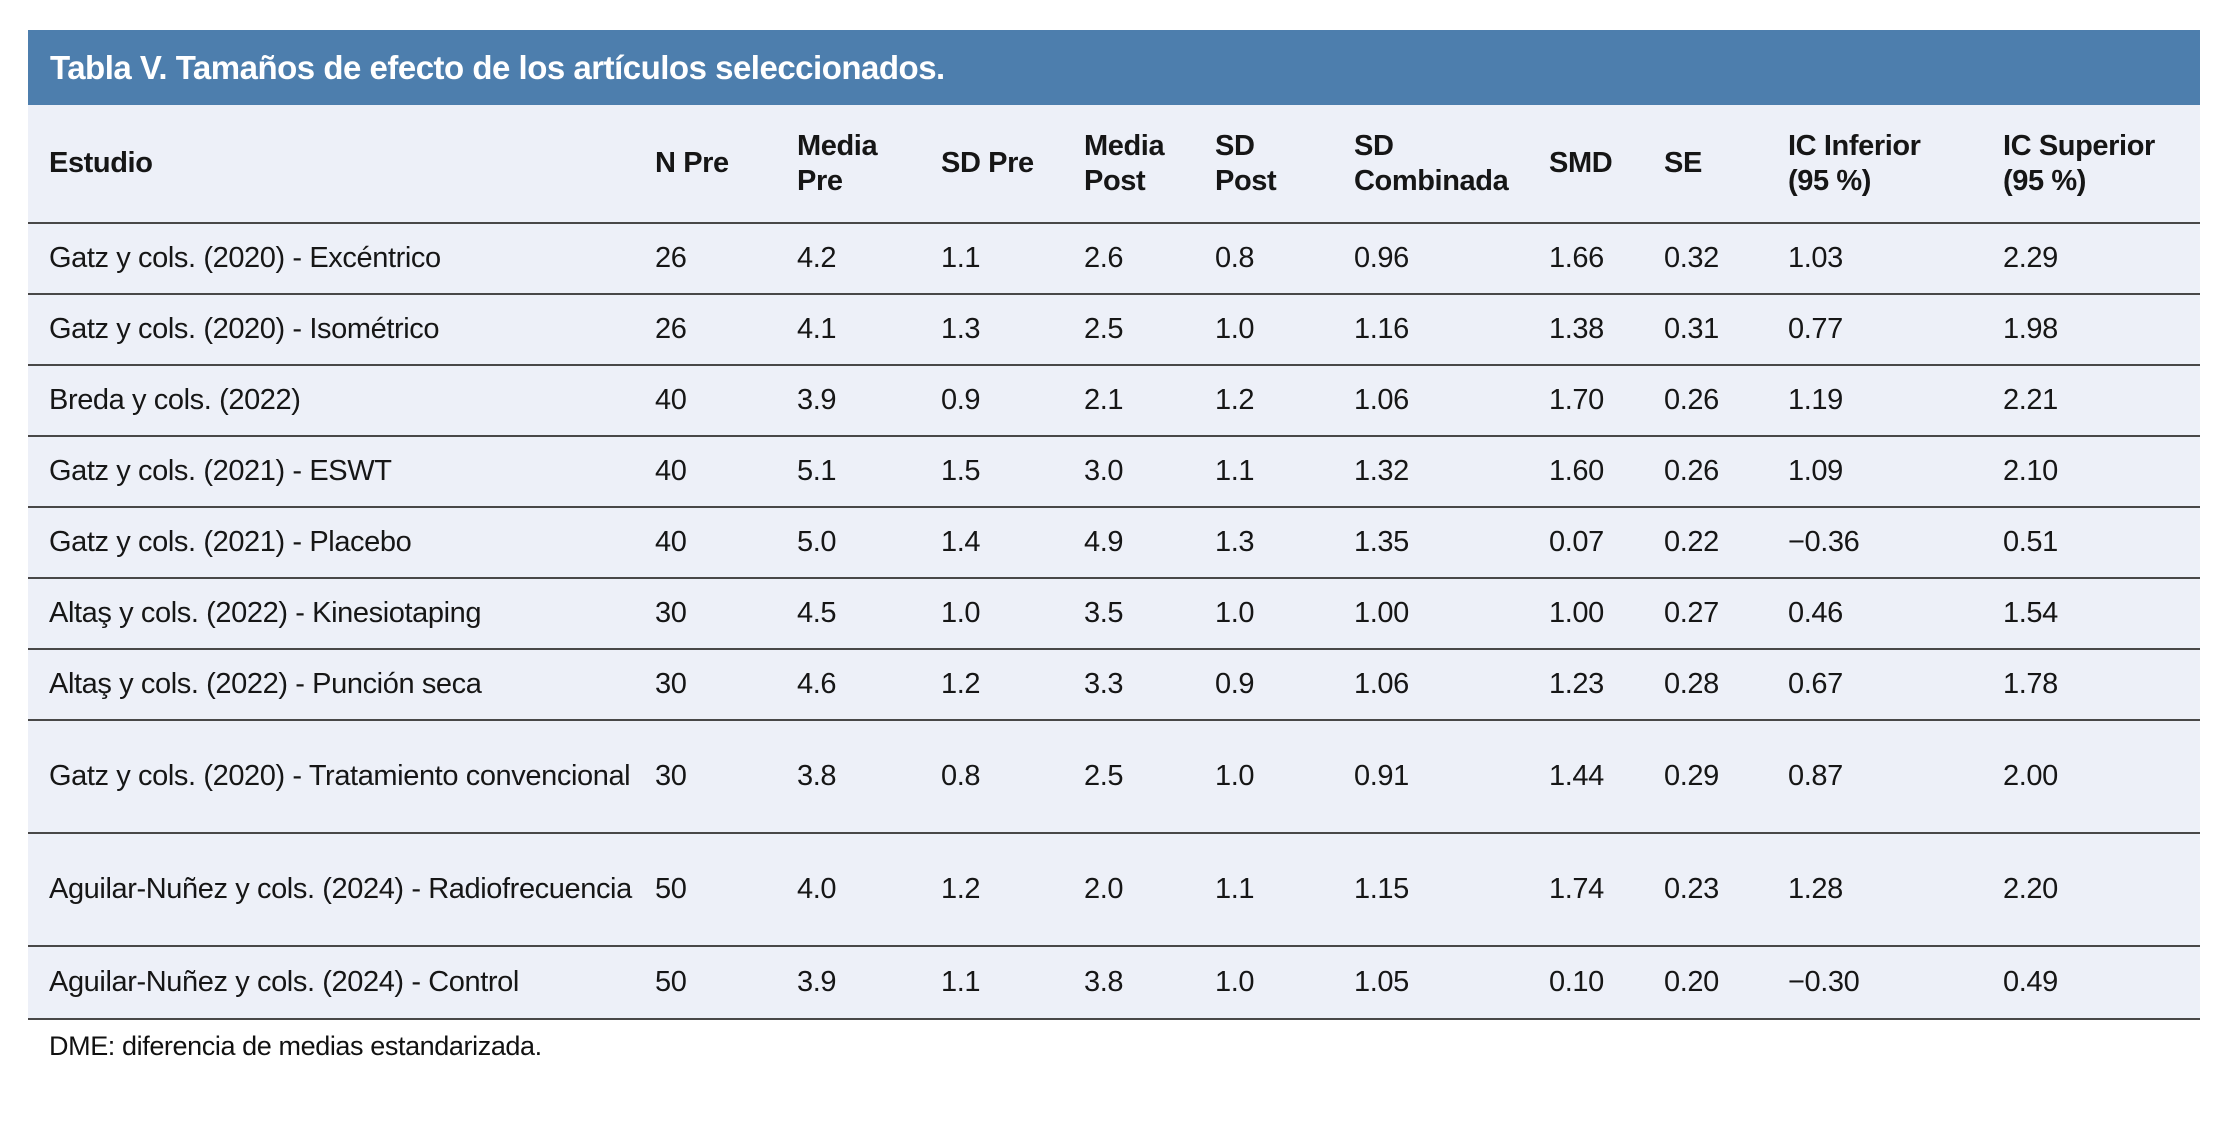 This screenshot has width=2226, height=1126. I want to click on cell-value: 1.4, so click(1012, 543).